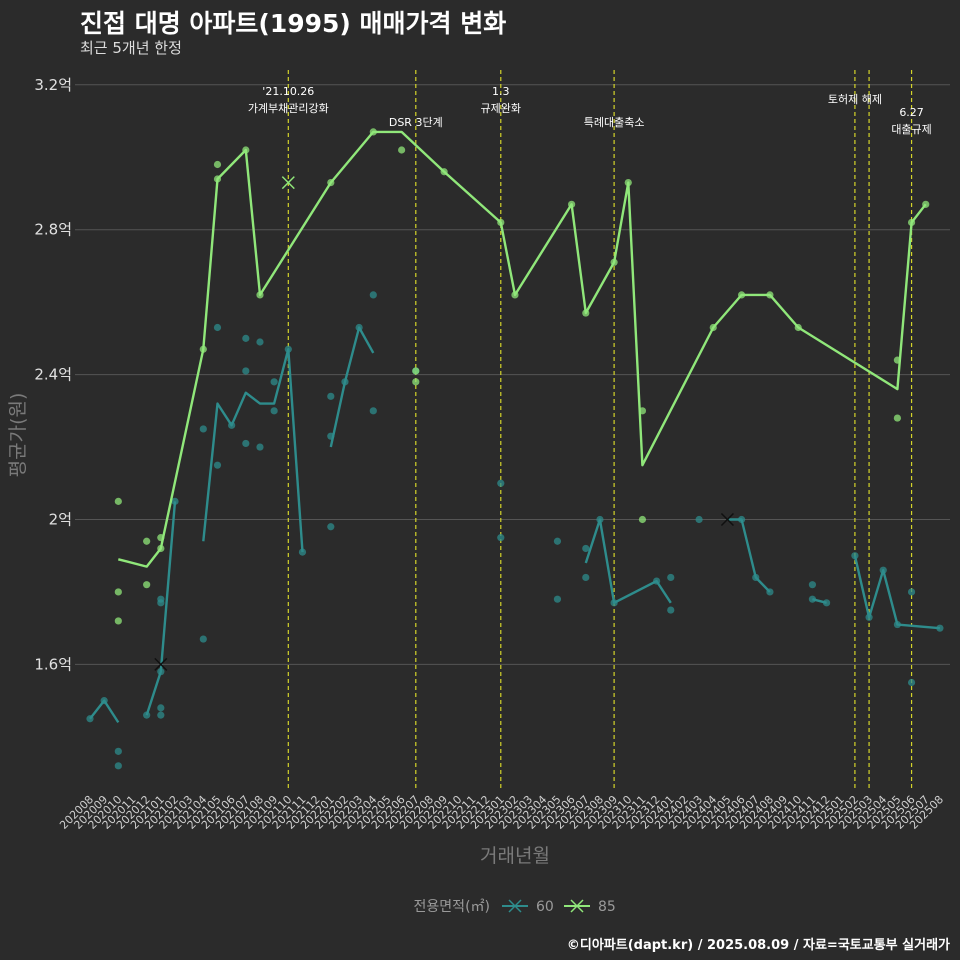 The height and width of the screenshot is (960, 960). What do you see at coordinates (590, 907) in the screenshot?
I see `legend-item-85: 85` at bounding box center [590, 907].